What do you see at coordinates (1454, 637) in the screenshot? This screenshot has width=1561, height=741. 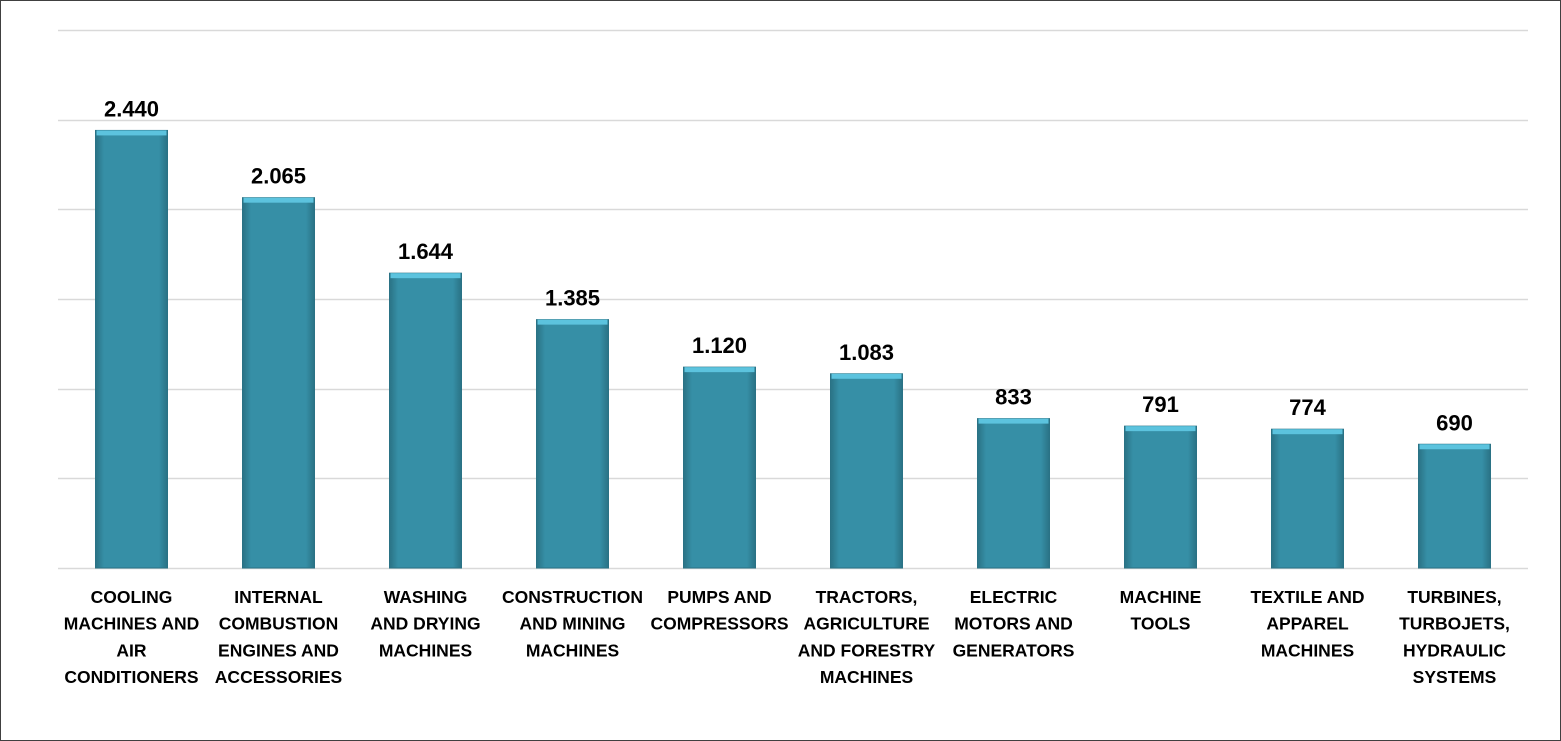 I see `category-label: TURBINES, TURBOJETS, HYDRAULIC SYSTEMS` at bounding box center [1454, 637].